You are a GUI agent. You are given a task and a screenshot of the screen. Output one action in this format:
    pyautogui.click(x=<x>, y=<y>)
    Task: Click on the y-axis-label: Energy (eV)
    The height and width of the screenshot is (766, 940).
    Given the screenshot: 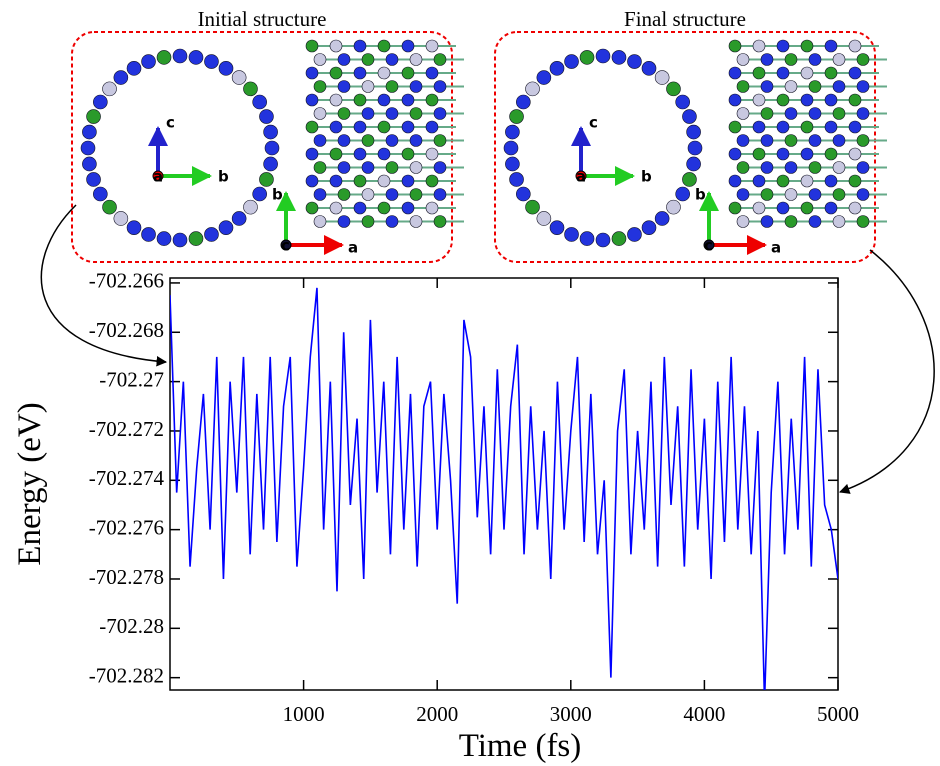 What is the action you would take?
    pyautogui.click(x=30, y=483)
    